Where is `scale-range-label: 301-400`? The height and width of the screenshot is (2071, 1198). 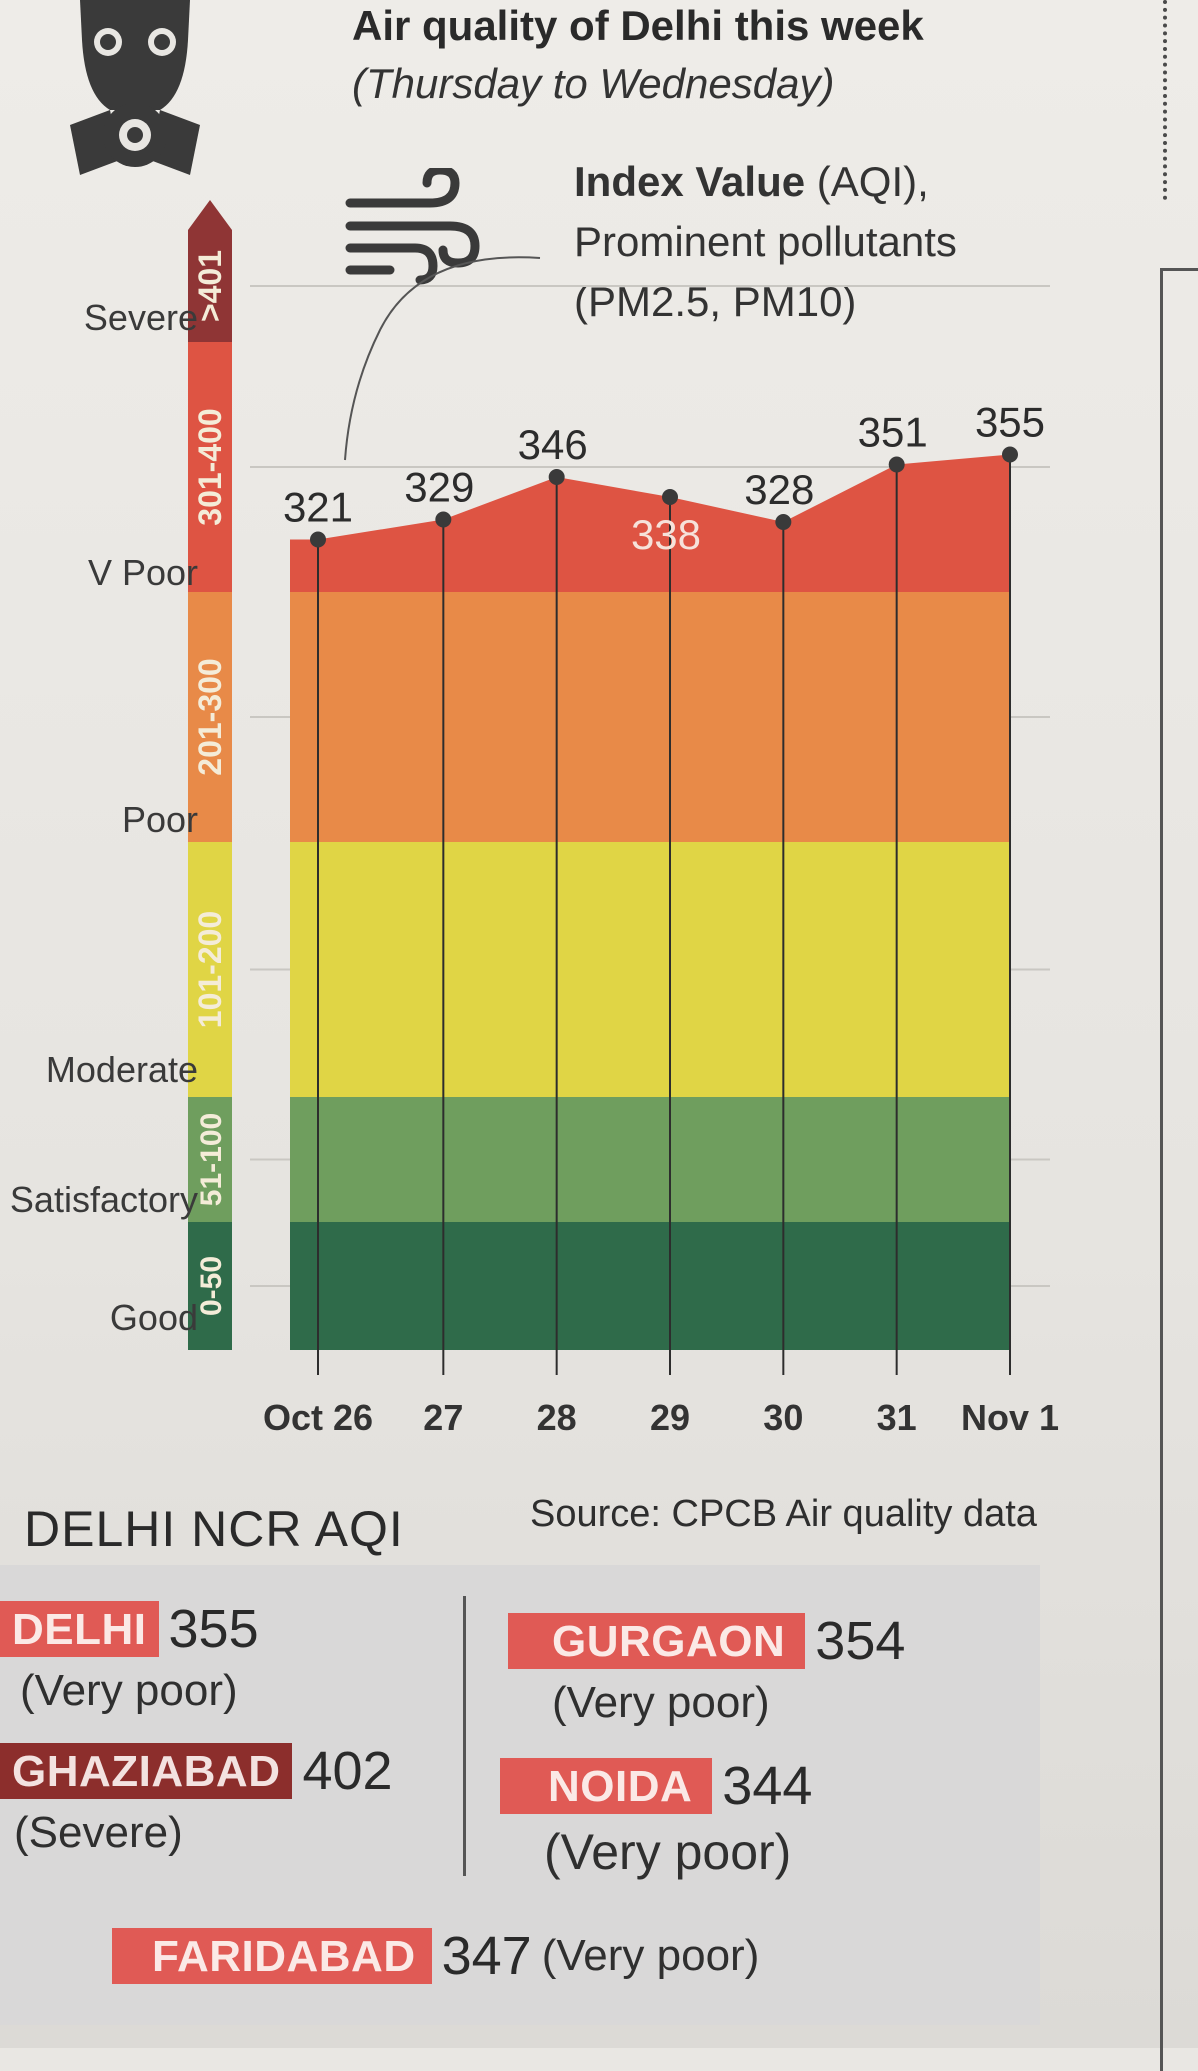
scale-range-label: 301-400 is located at coordinates (210, 466).